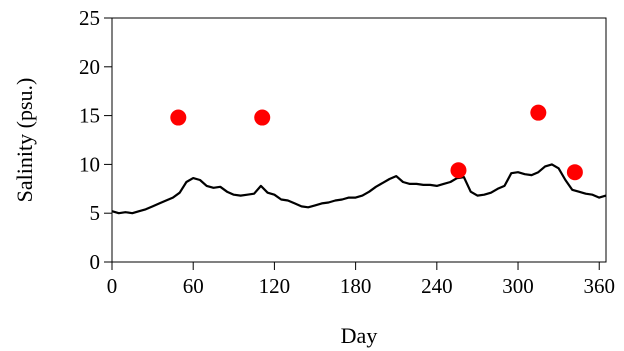 Image resolution: width=624 pixels, height=351 pixels. What do you see at coordinates (193, 286) in the screenshot?
I see `x-tick-label: 60` at bounding box center [193, 286].